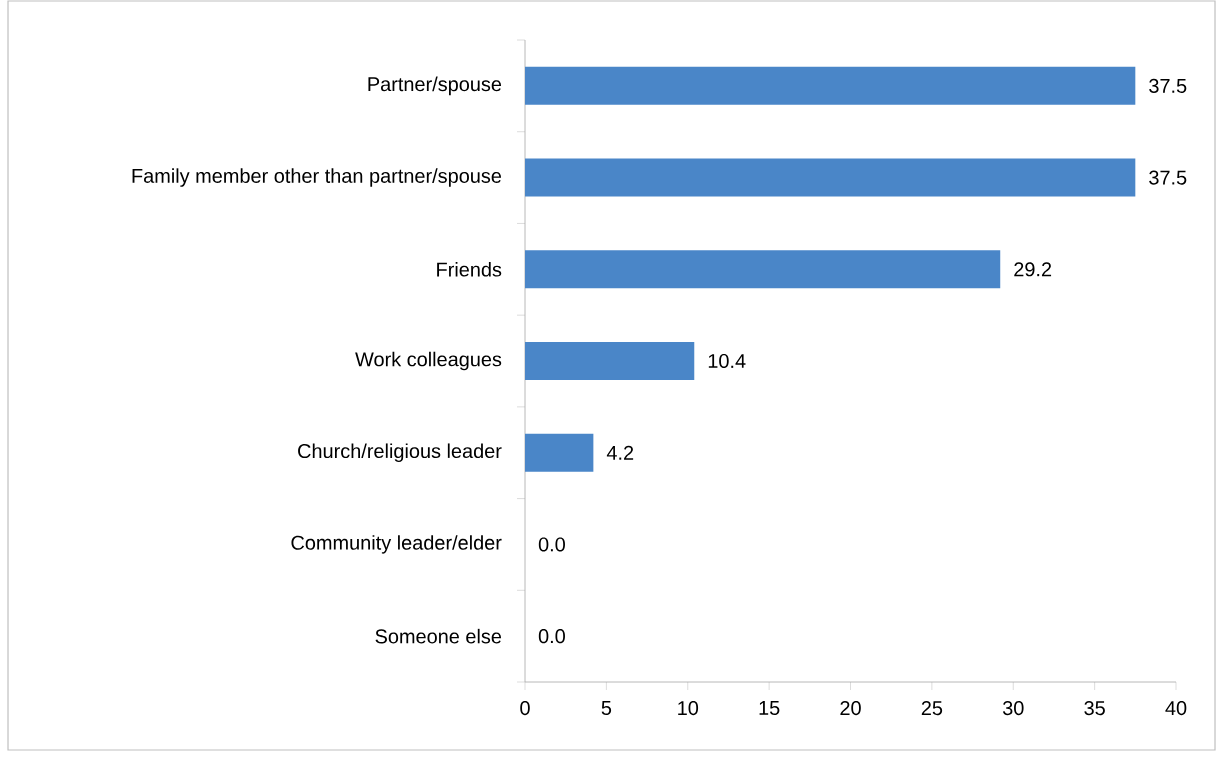 The image size is (1216, 758). I want to click on y-tick-label: Work colleagues, so click(428, 361).